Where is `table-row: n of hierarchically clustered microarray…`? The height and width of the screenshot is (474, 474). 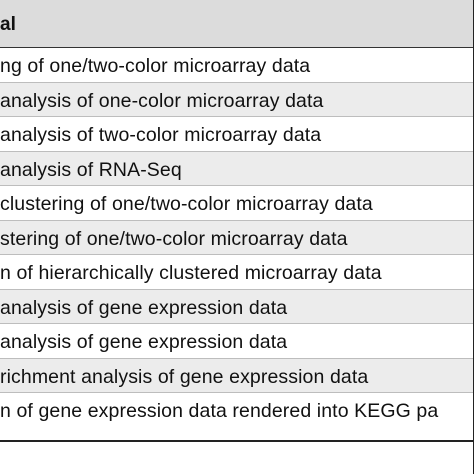 table-row: n of hierarchically clustered microarray… is located at coordinates (237, 272).